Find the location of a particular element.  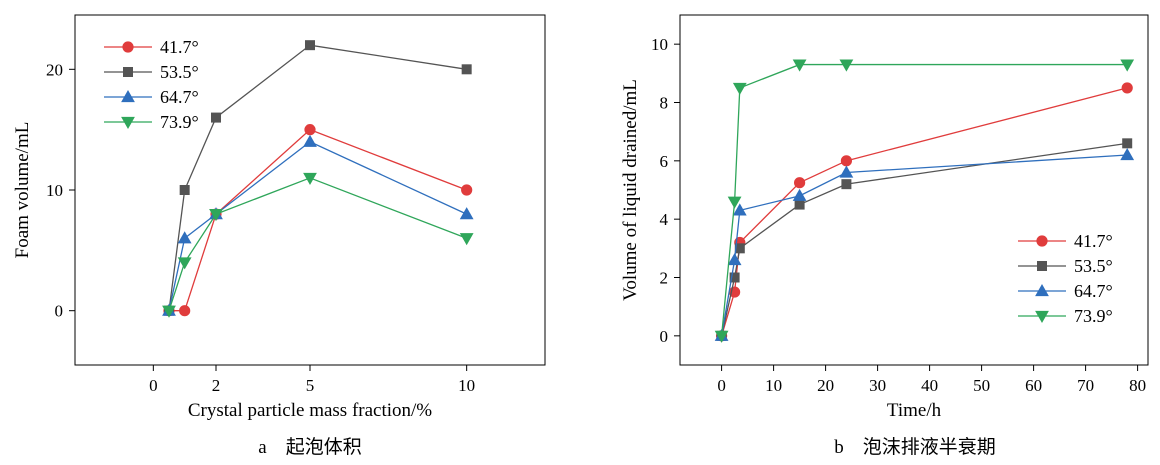

chart-b-legend-label: 53.5° is located at coordinates (1093, 266).